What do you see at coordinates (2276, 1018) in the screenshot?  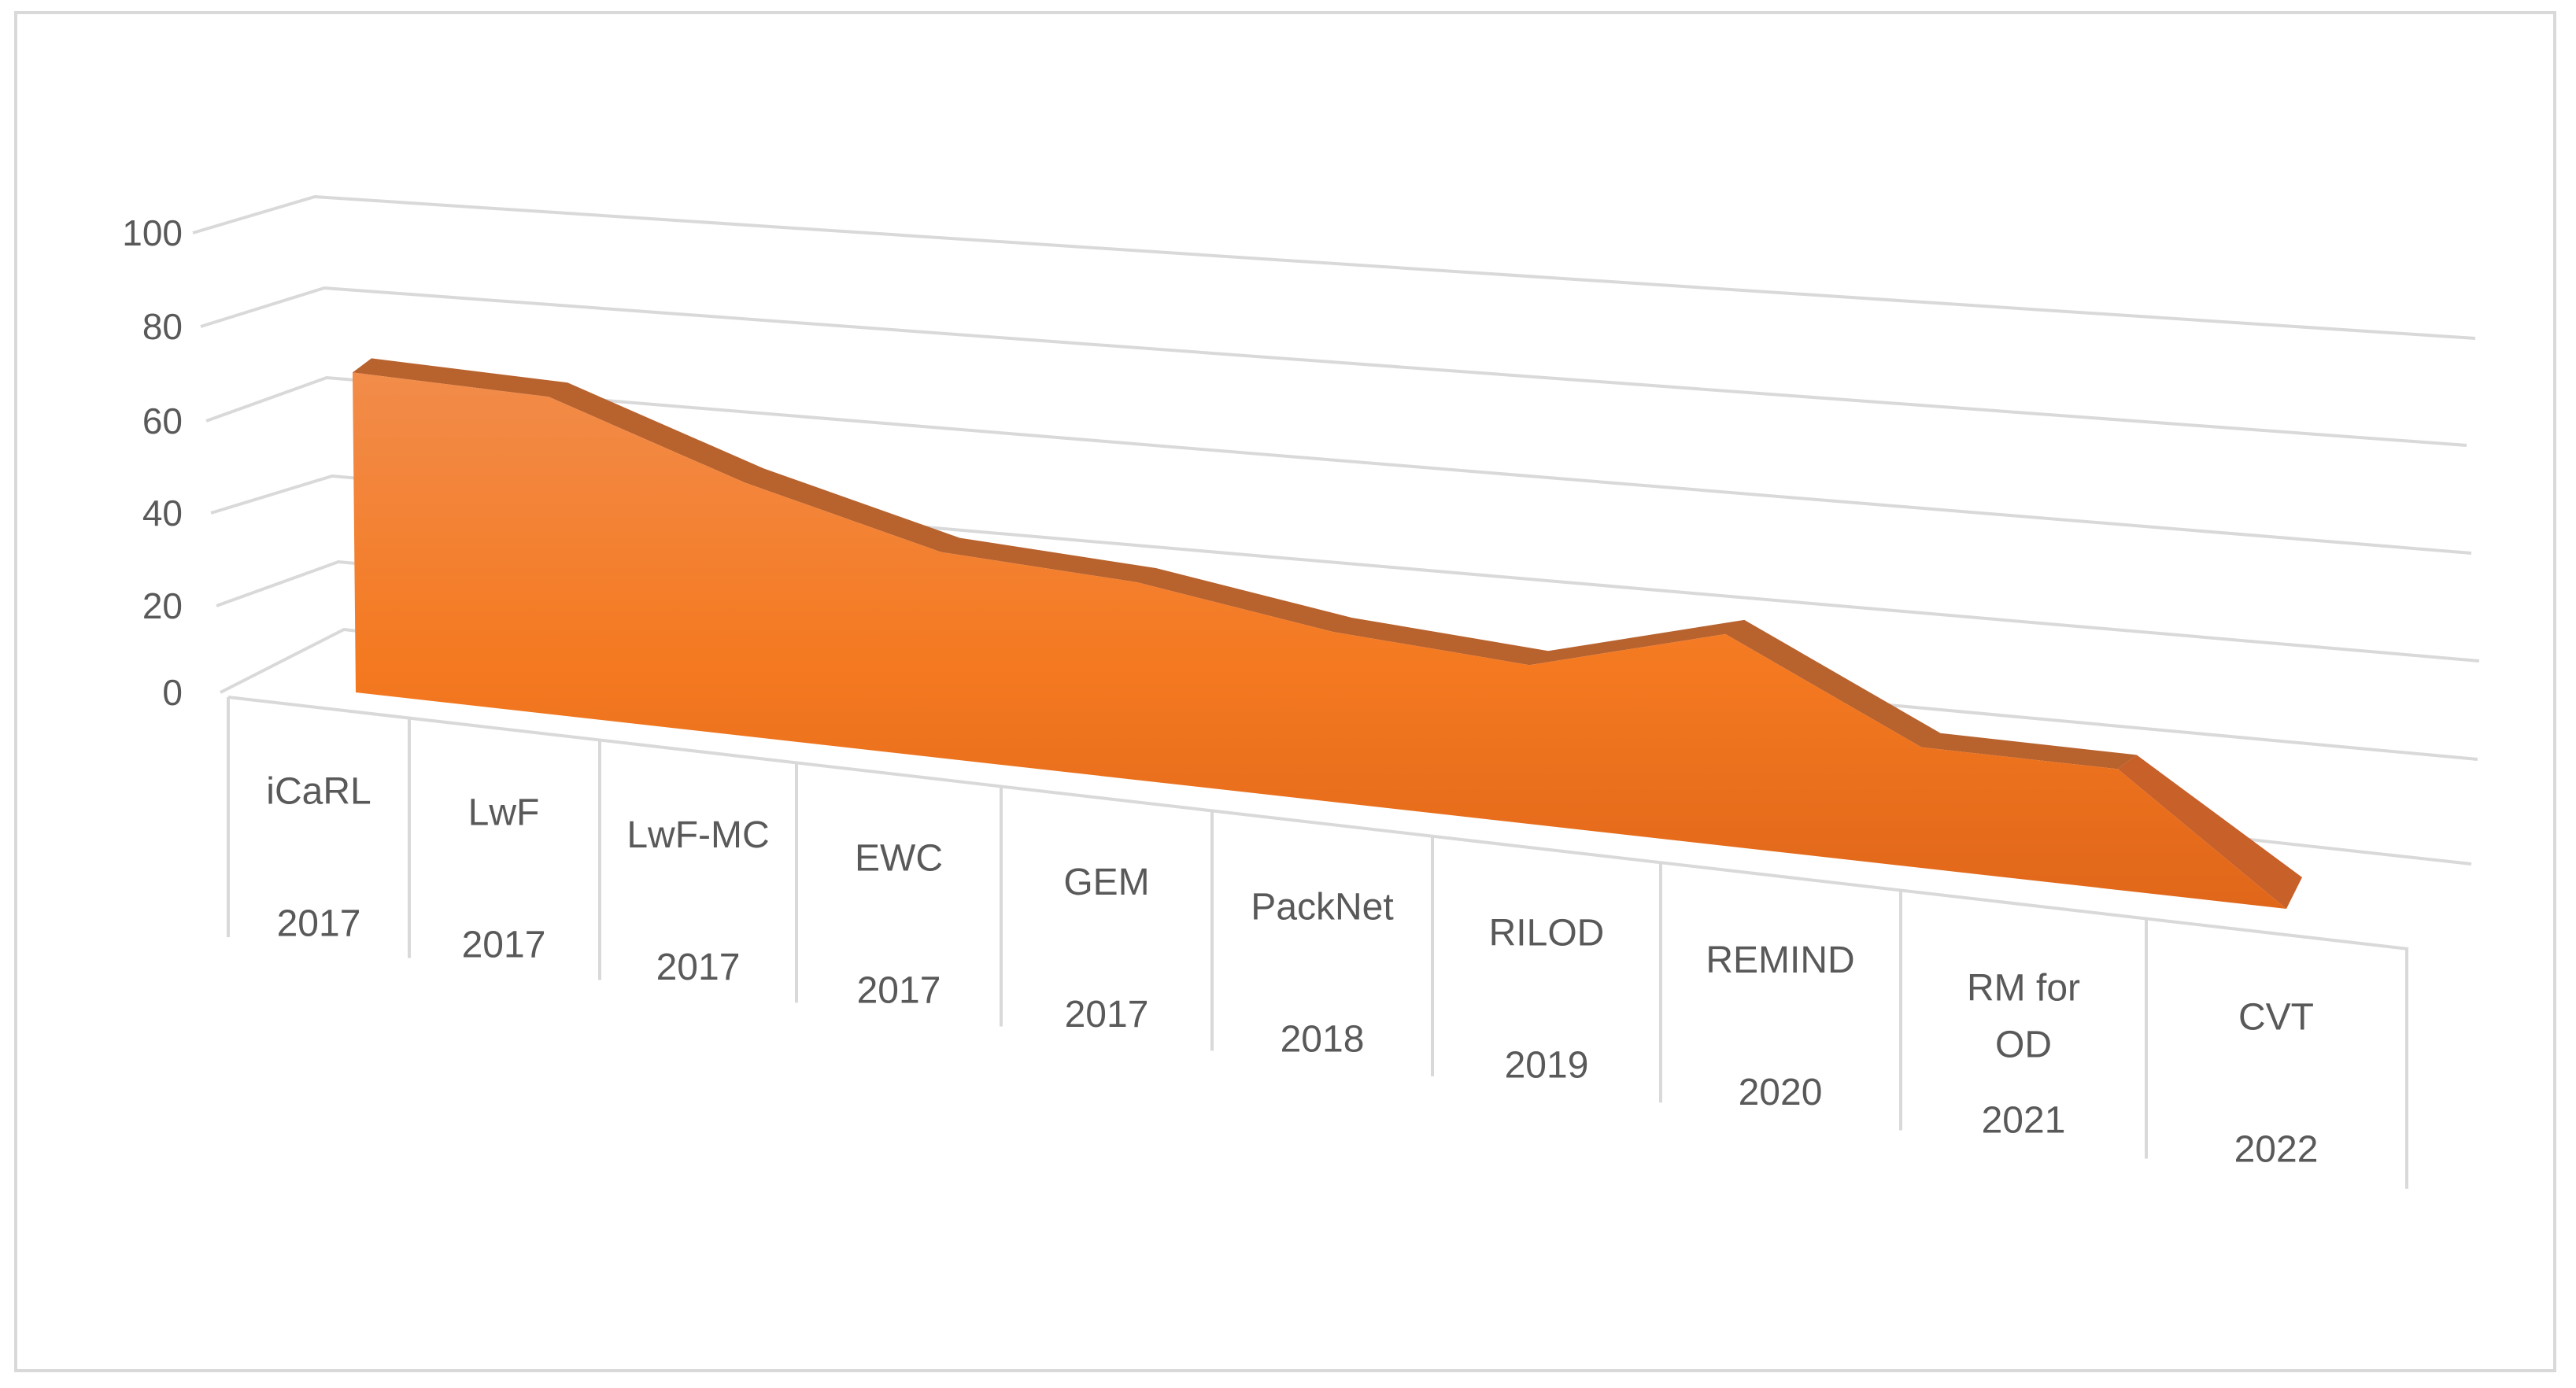 I see `x-category-label: CVT` at bounding box center [2276, 1018].